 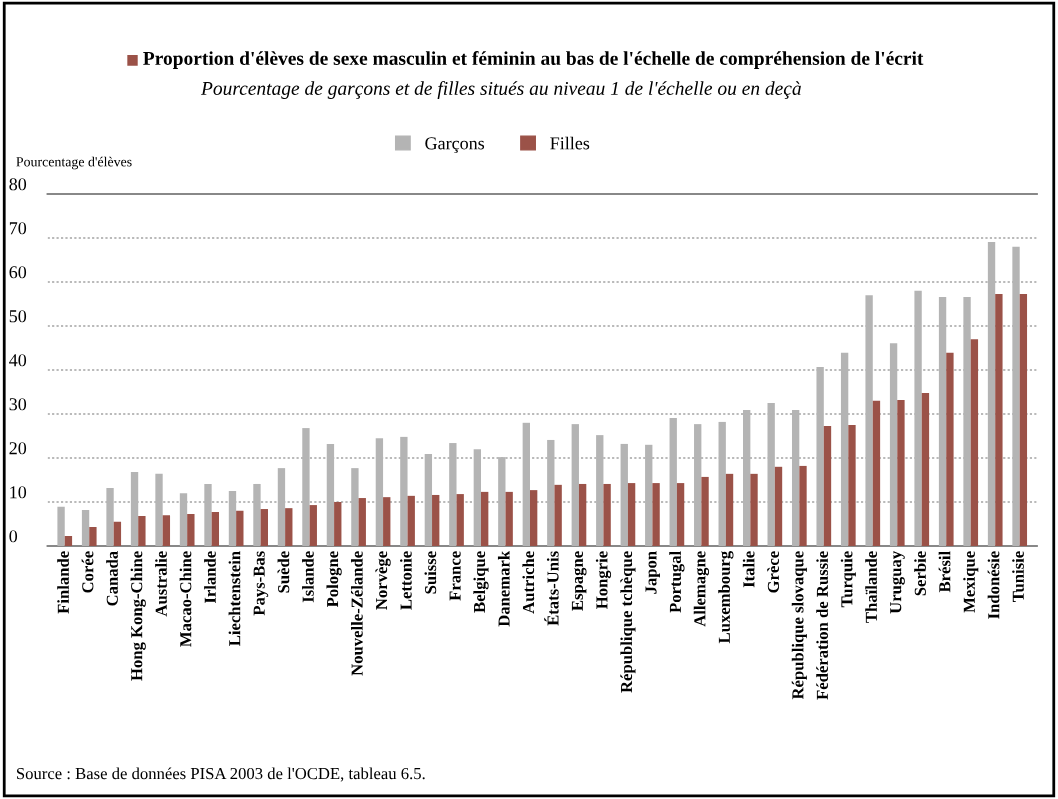 What do you see at coordinates (234, 598) in the screenshot?
I see `x-tick-label: Liechtenstein` at bounding box center [234, 598].